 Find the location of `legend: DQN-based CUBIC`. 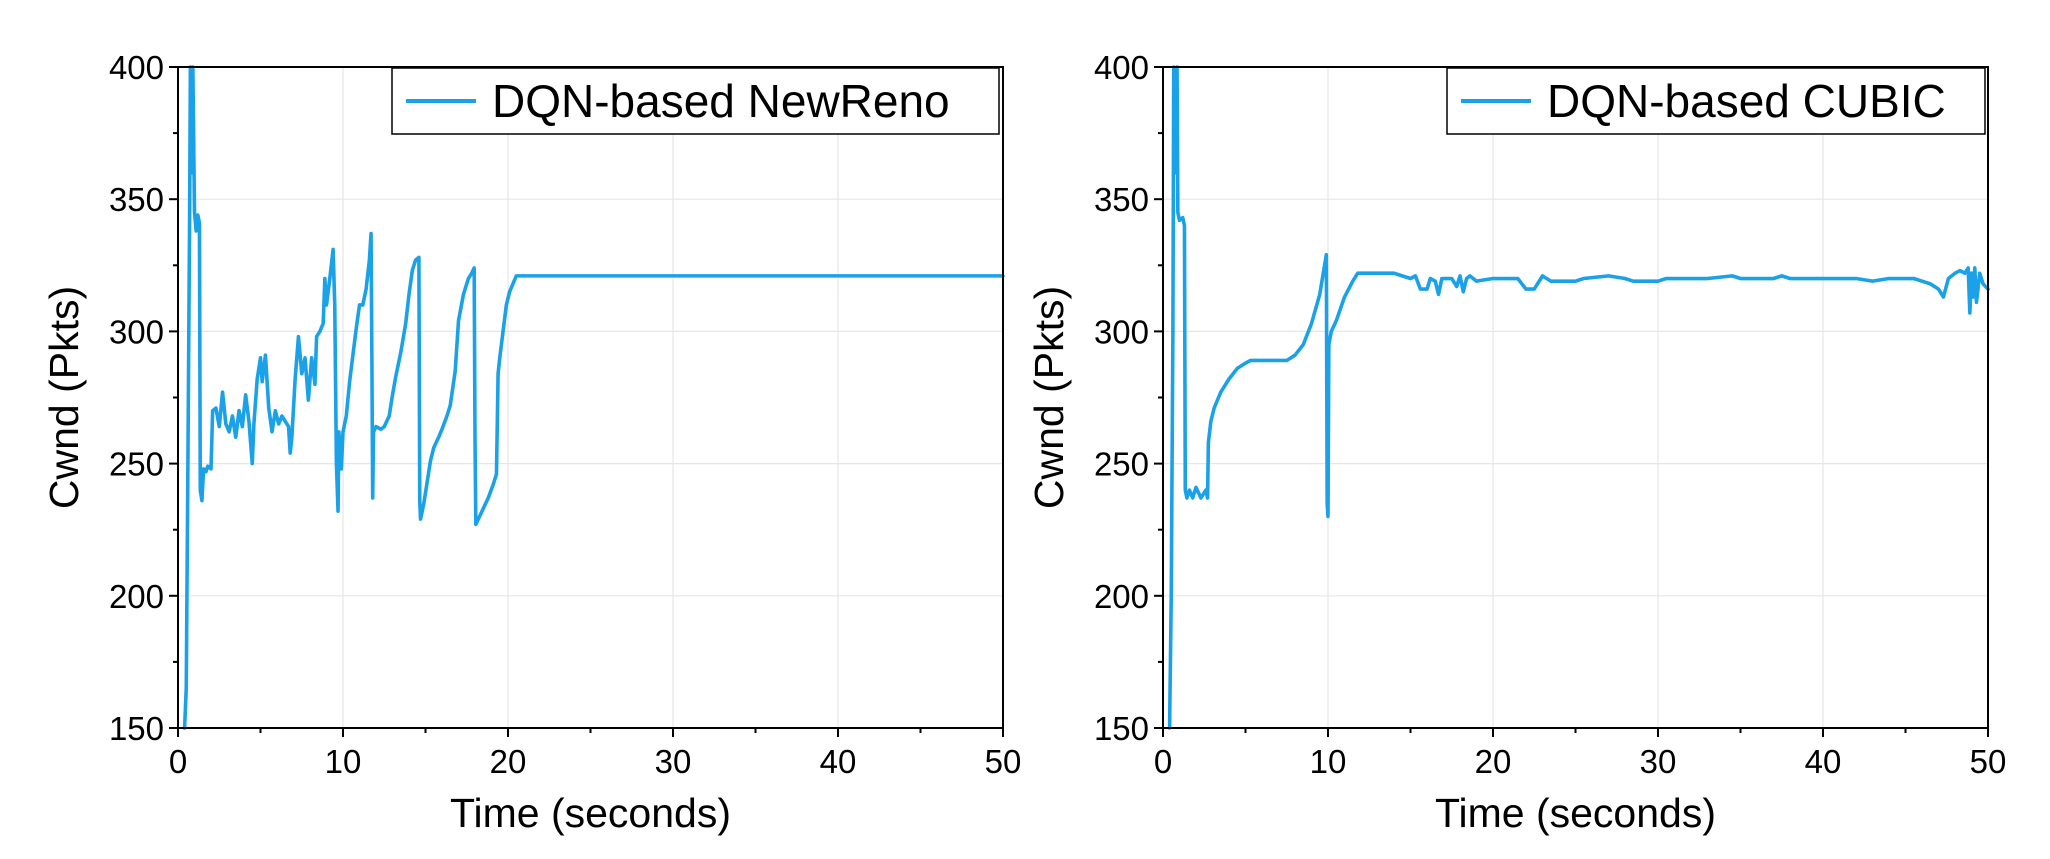

legend: DQN-based CUBIC is located at coordinates (1716, 101).